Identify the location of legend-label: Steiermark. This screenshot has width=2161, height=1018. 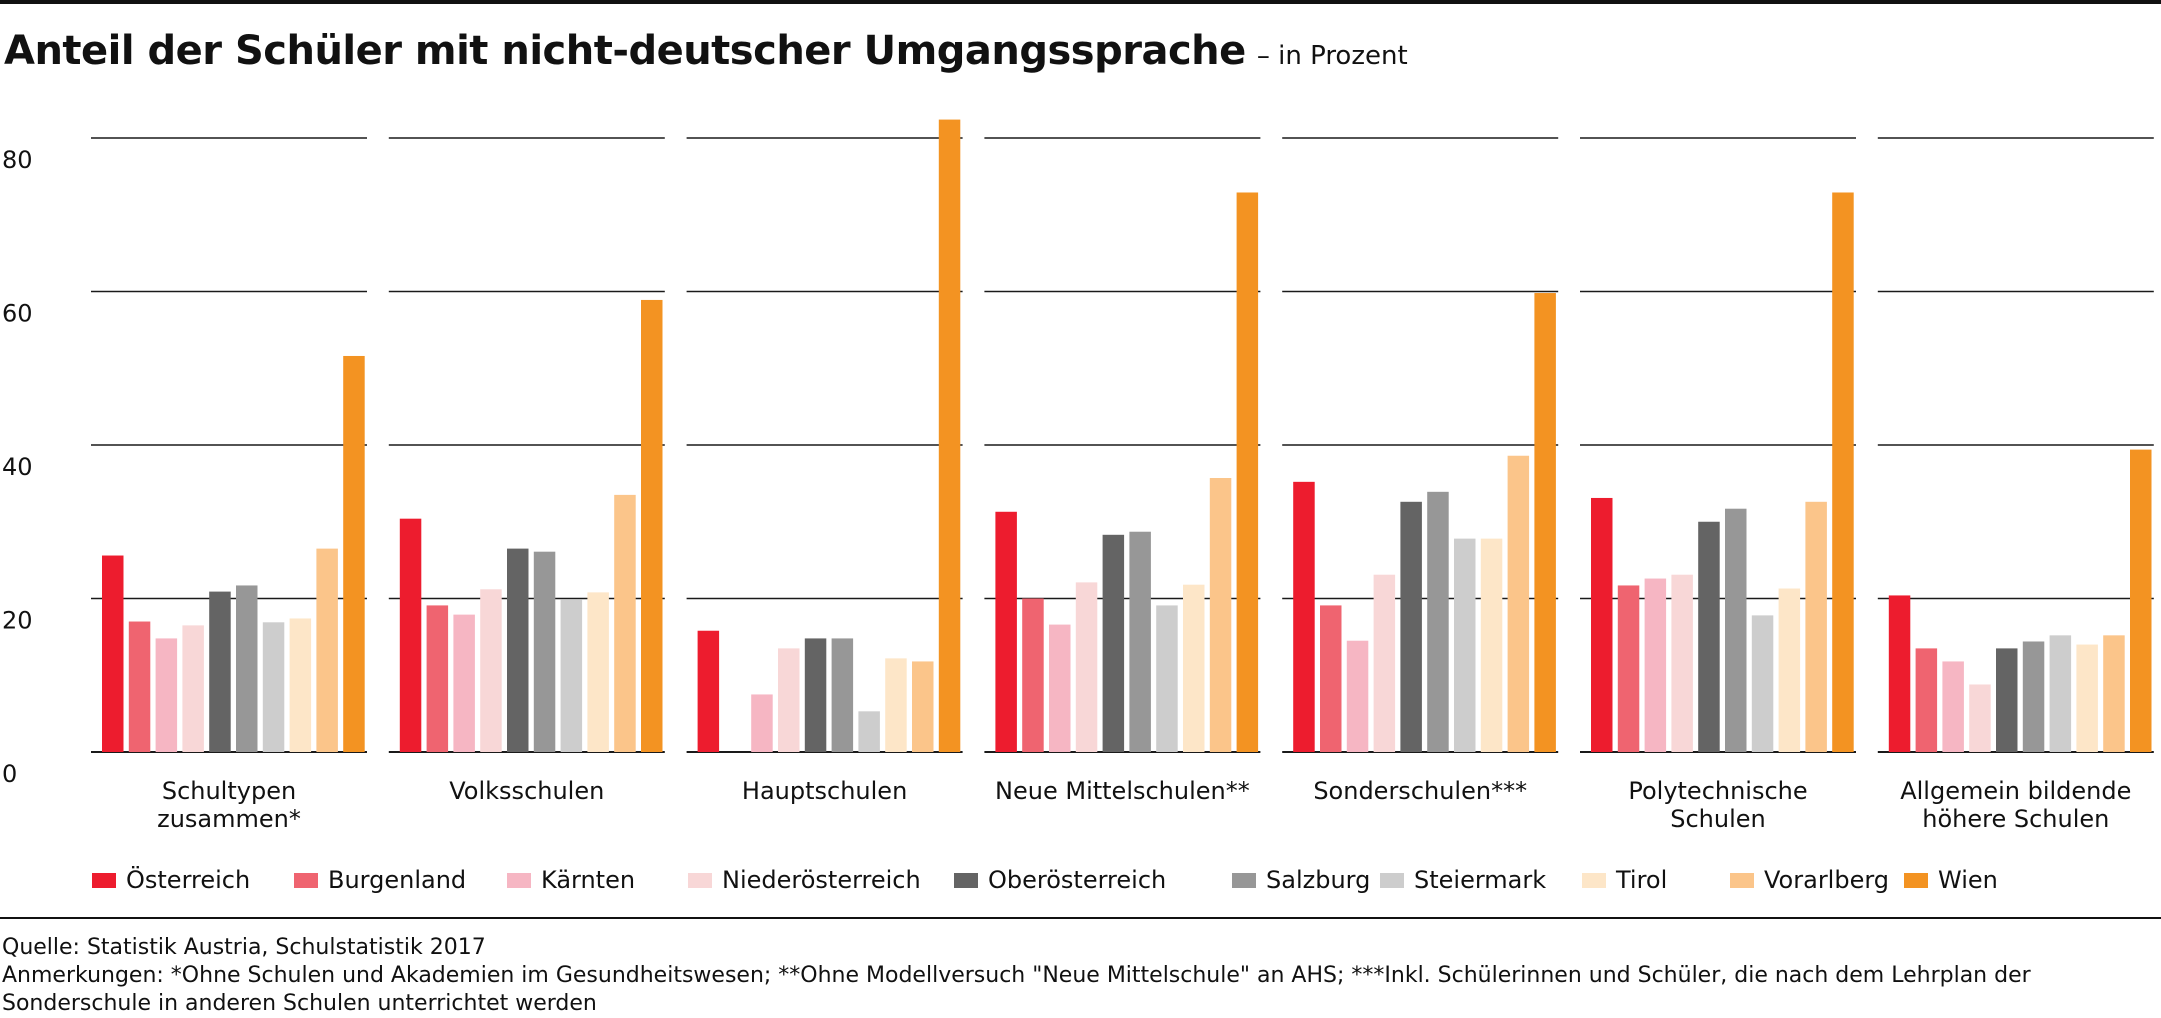
(1480, 880).